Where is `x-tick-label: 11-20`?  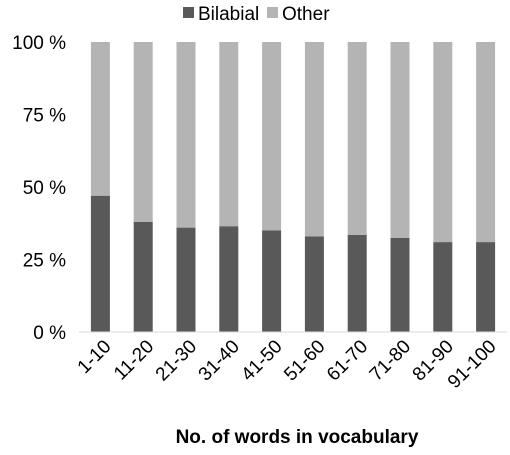
x-tick-label: 11-20 is located at coordinates (134, 360).